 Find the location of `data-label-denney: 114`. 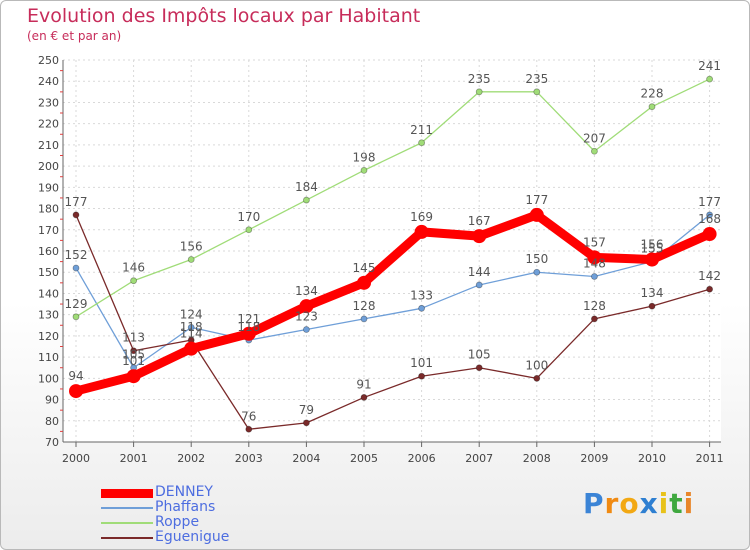

data-label-denney: 114 is located at coordinates (191, 334).